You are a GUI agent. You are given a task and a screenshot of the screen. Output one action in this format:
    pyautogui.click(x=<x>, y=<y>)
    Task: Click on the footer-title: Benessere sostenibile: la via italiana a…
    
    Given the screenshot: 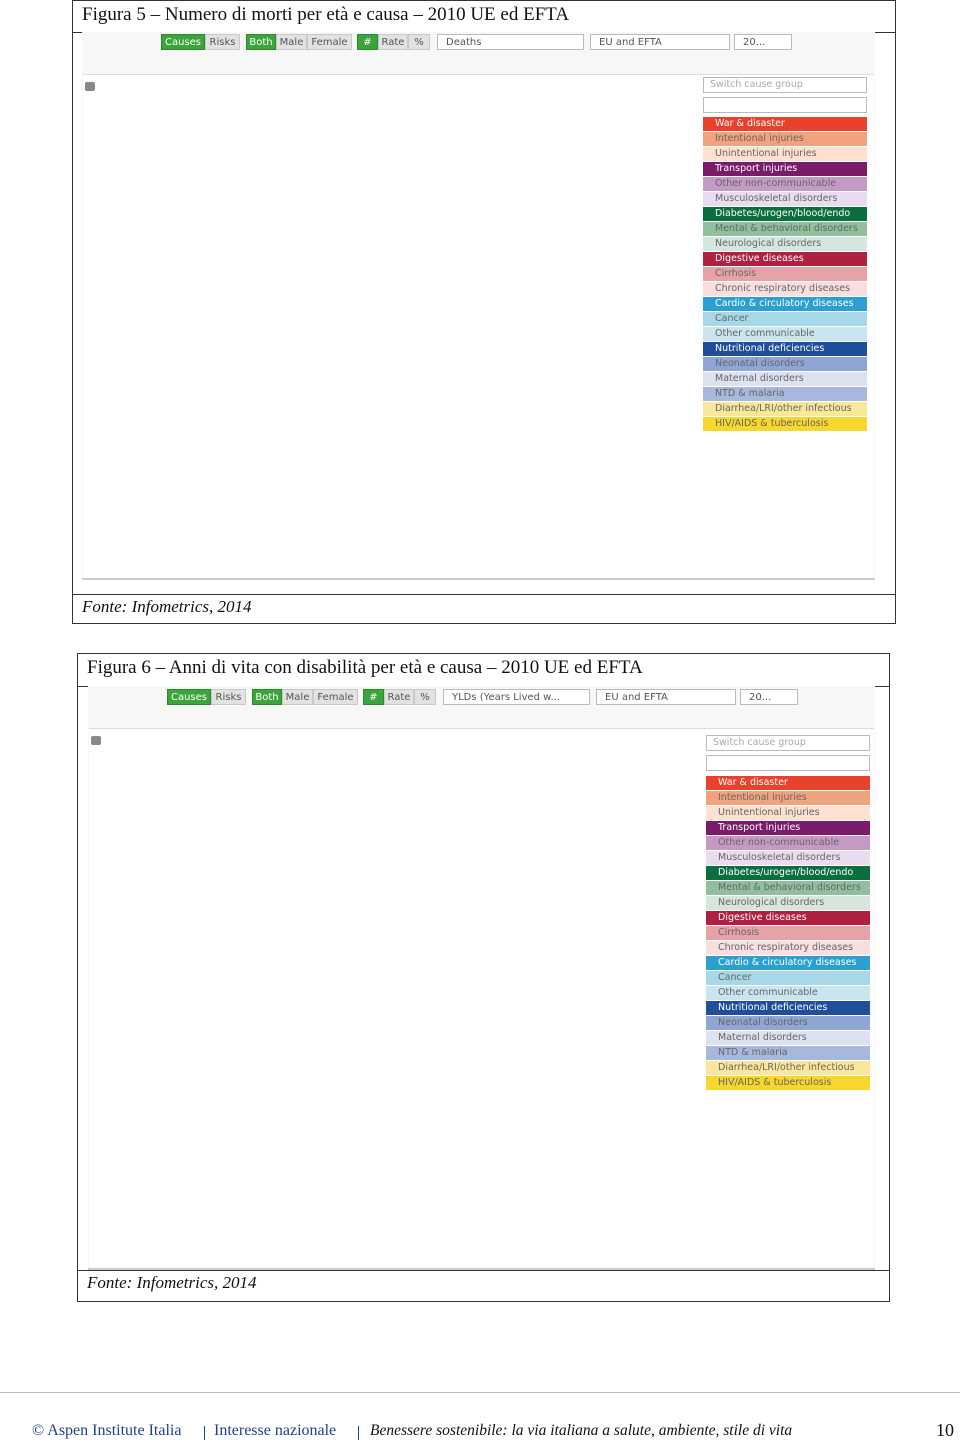 What is the action you would take?
    pyautogui.click(x=581, y=1430)
    